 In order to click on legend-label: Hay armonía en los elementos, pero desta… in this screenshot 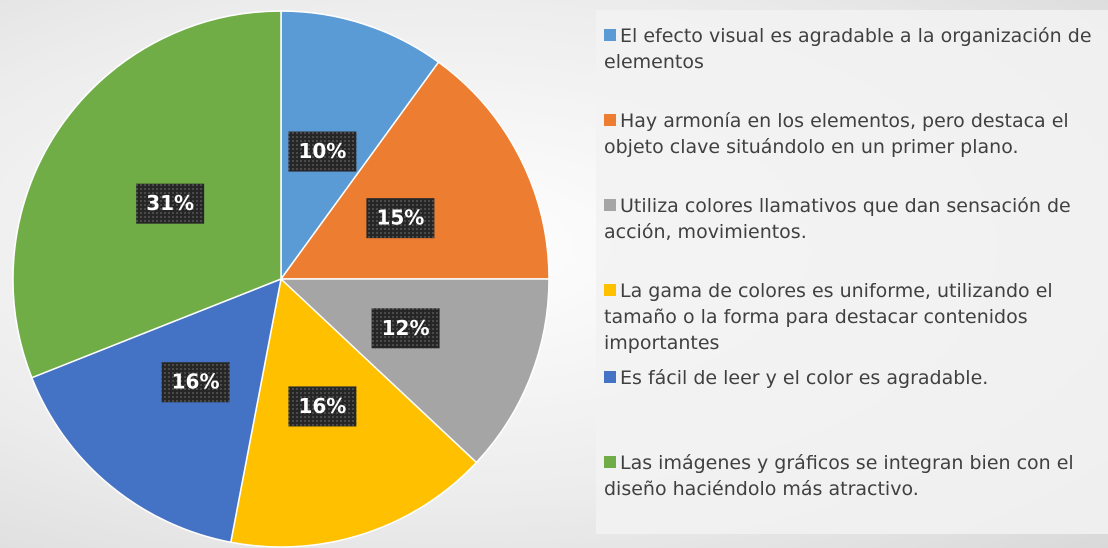, I will do `click(836, 134)`.